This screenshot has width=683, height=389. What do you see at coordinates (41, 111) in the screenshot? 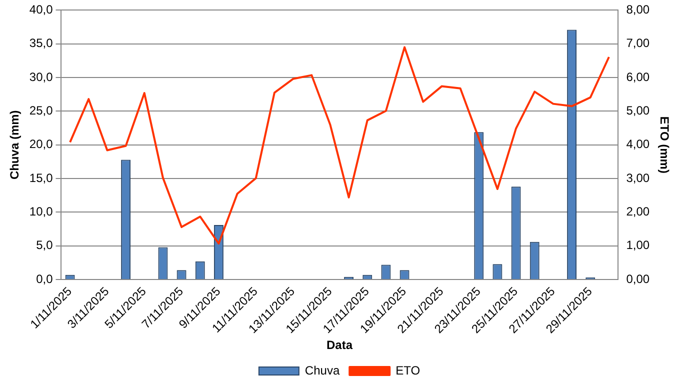
I see `y-tick-label: 25,0` at bounding box center [41, 111].